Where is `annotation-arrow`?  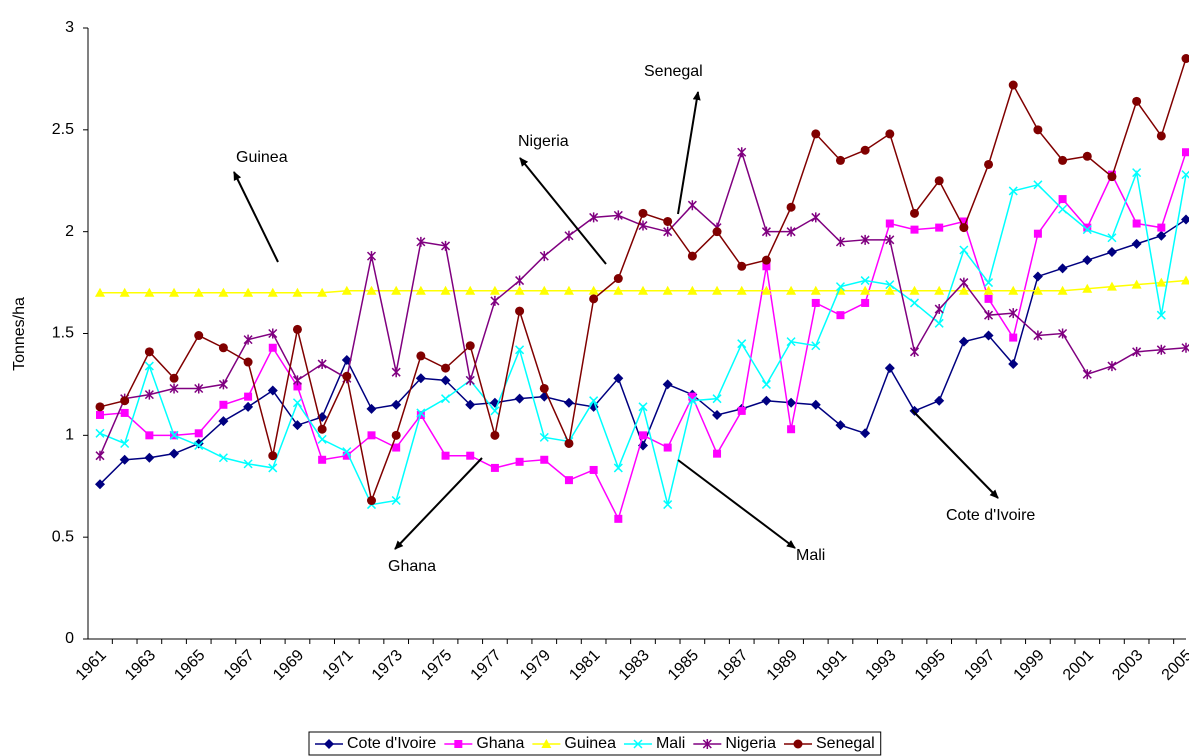
annotation-arrow is located at coordinates (689, 153).